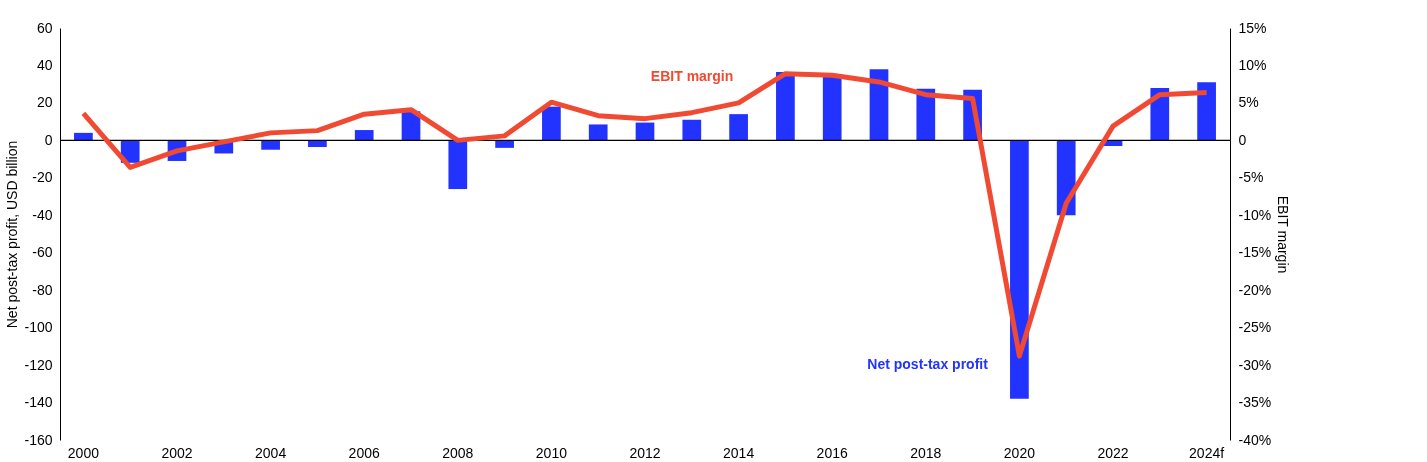  I want to click on y-tick-label: -60, so click(42, 252).